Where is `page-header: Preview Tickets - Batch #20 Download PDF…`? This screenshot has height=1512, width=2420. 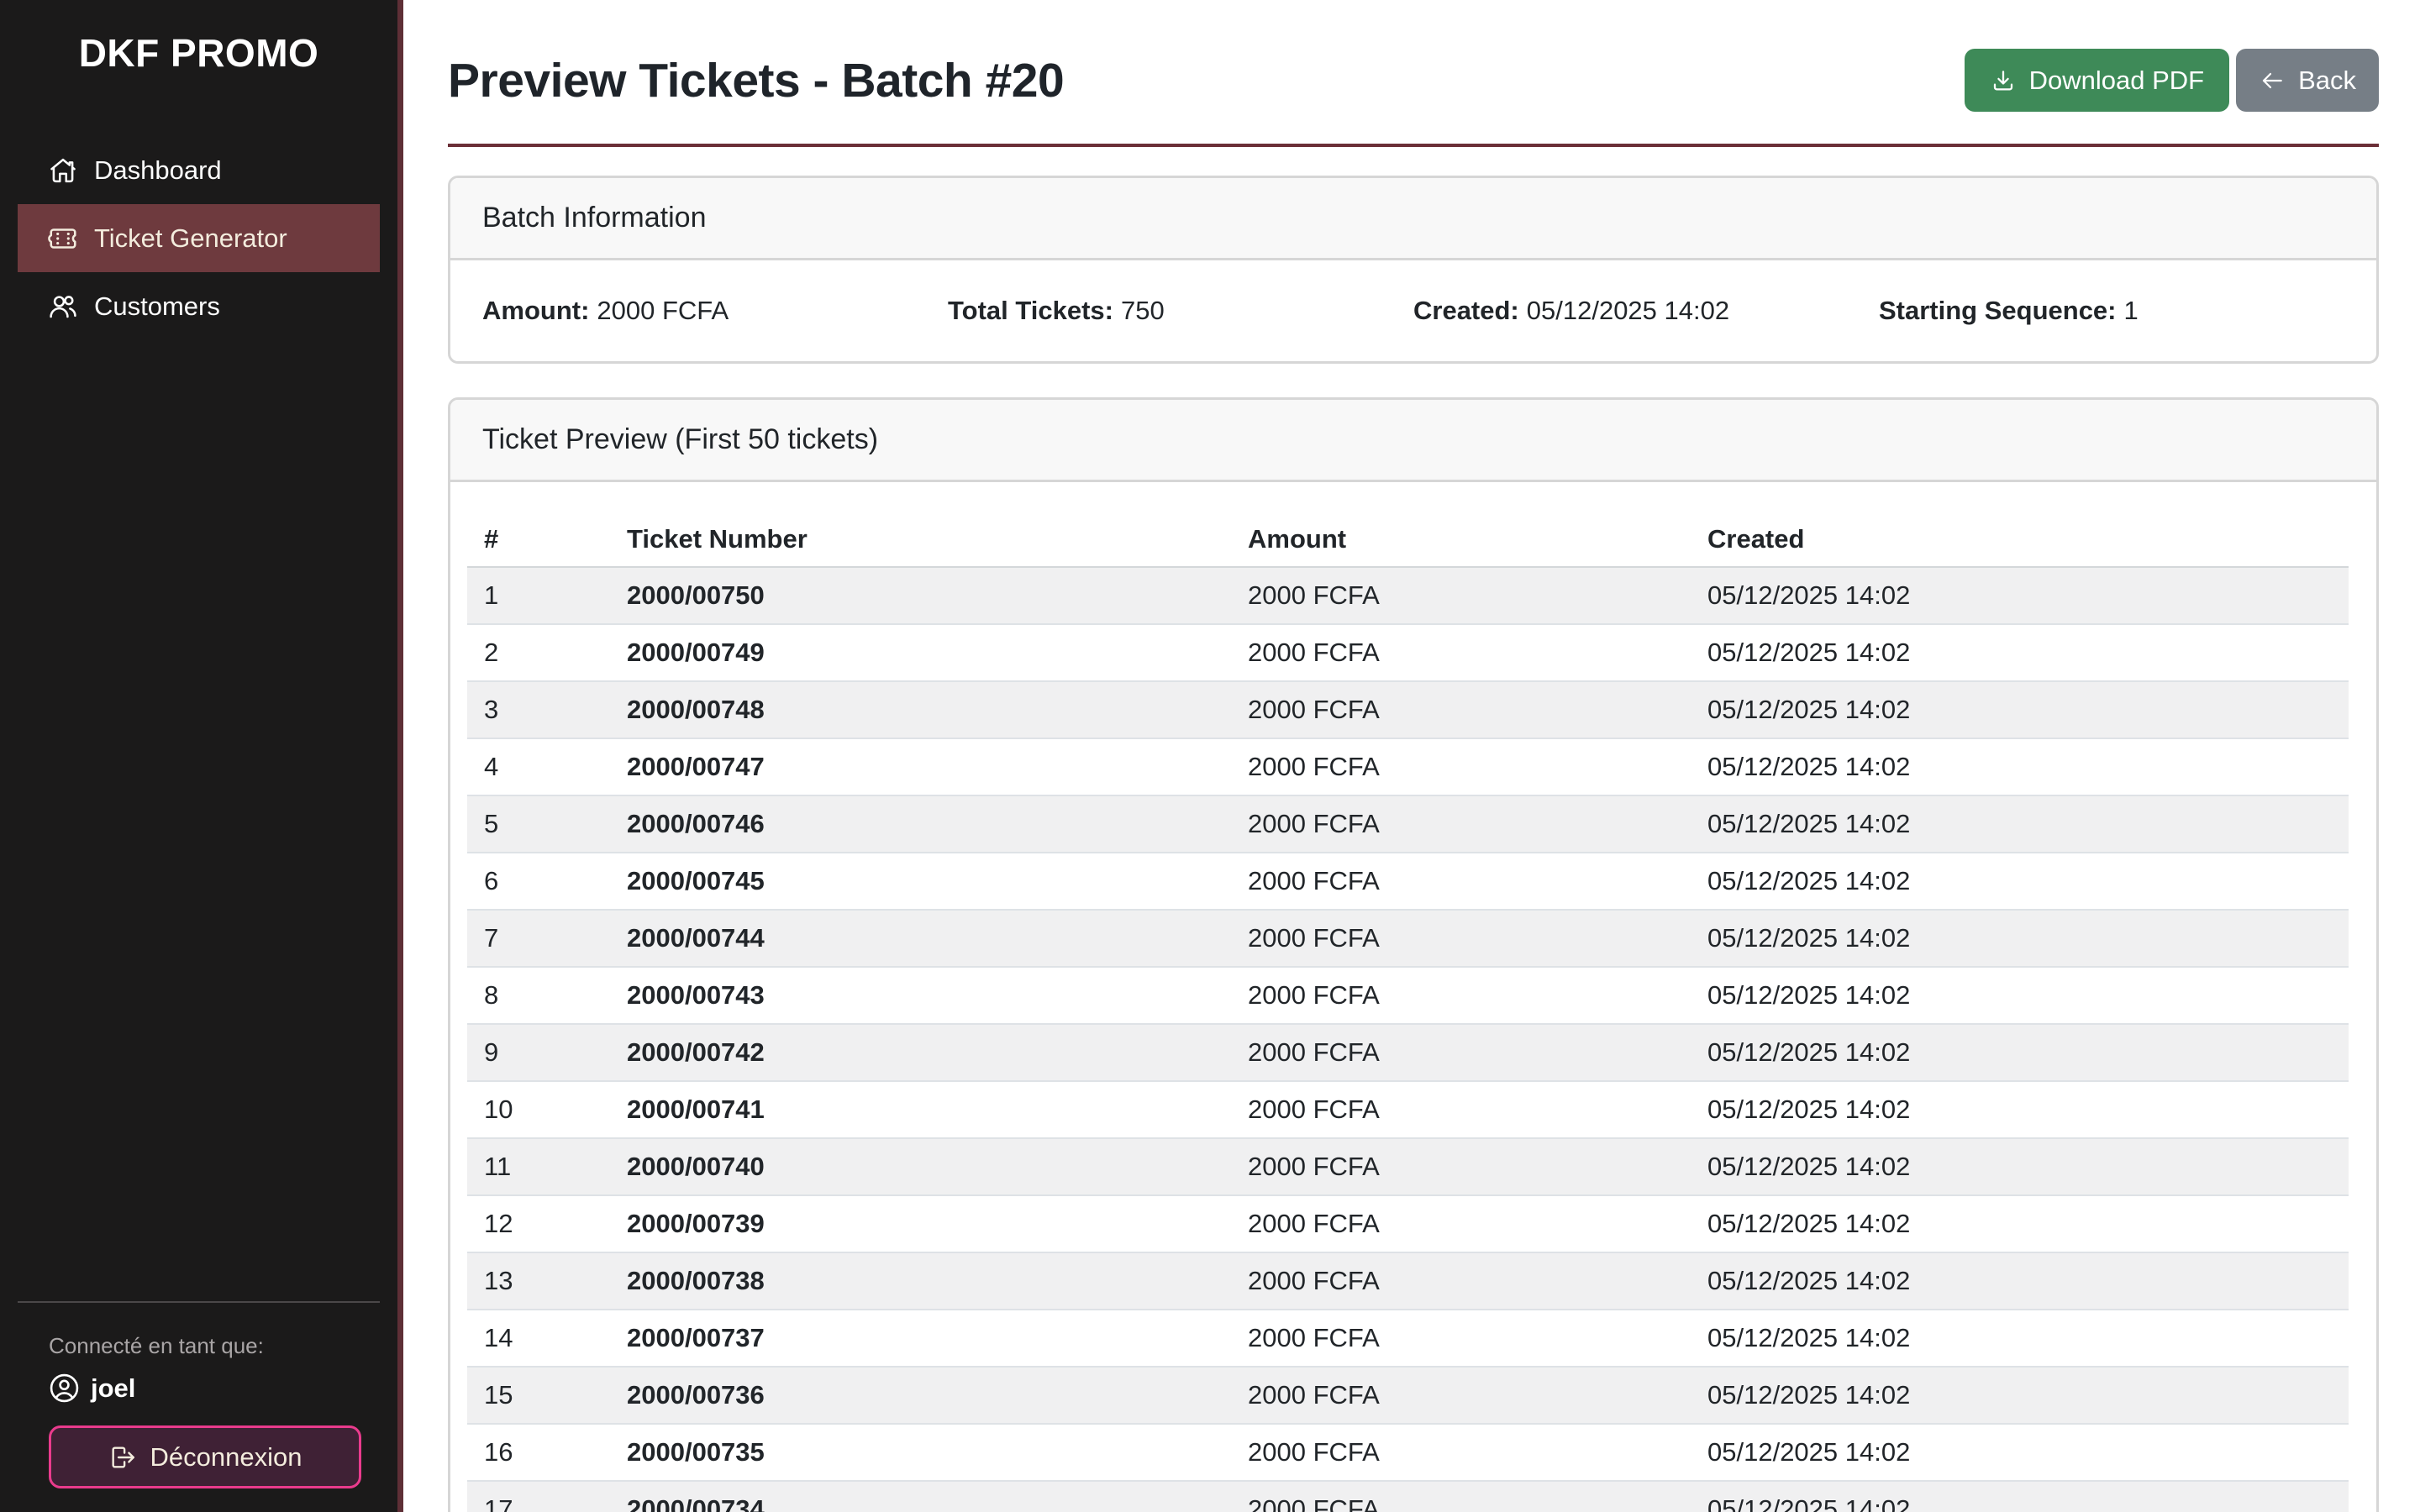 page-header: Preview Tickets - Batch #20 Download PDF… is located at coordinates (1413, 80).